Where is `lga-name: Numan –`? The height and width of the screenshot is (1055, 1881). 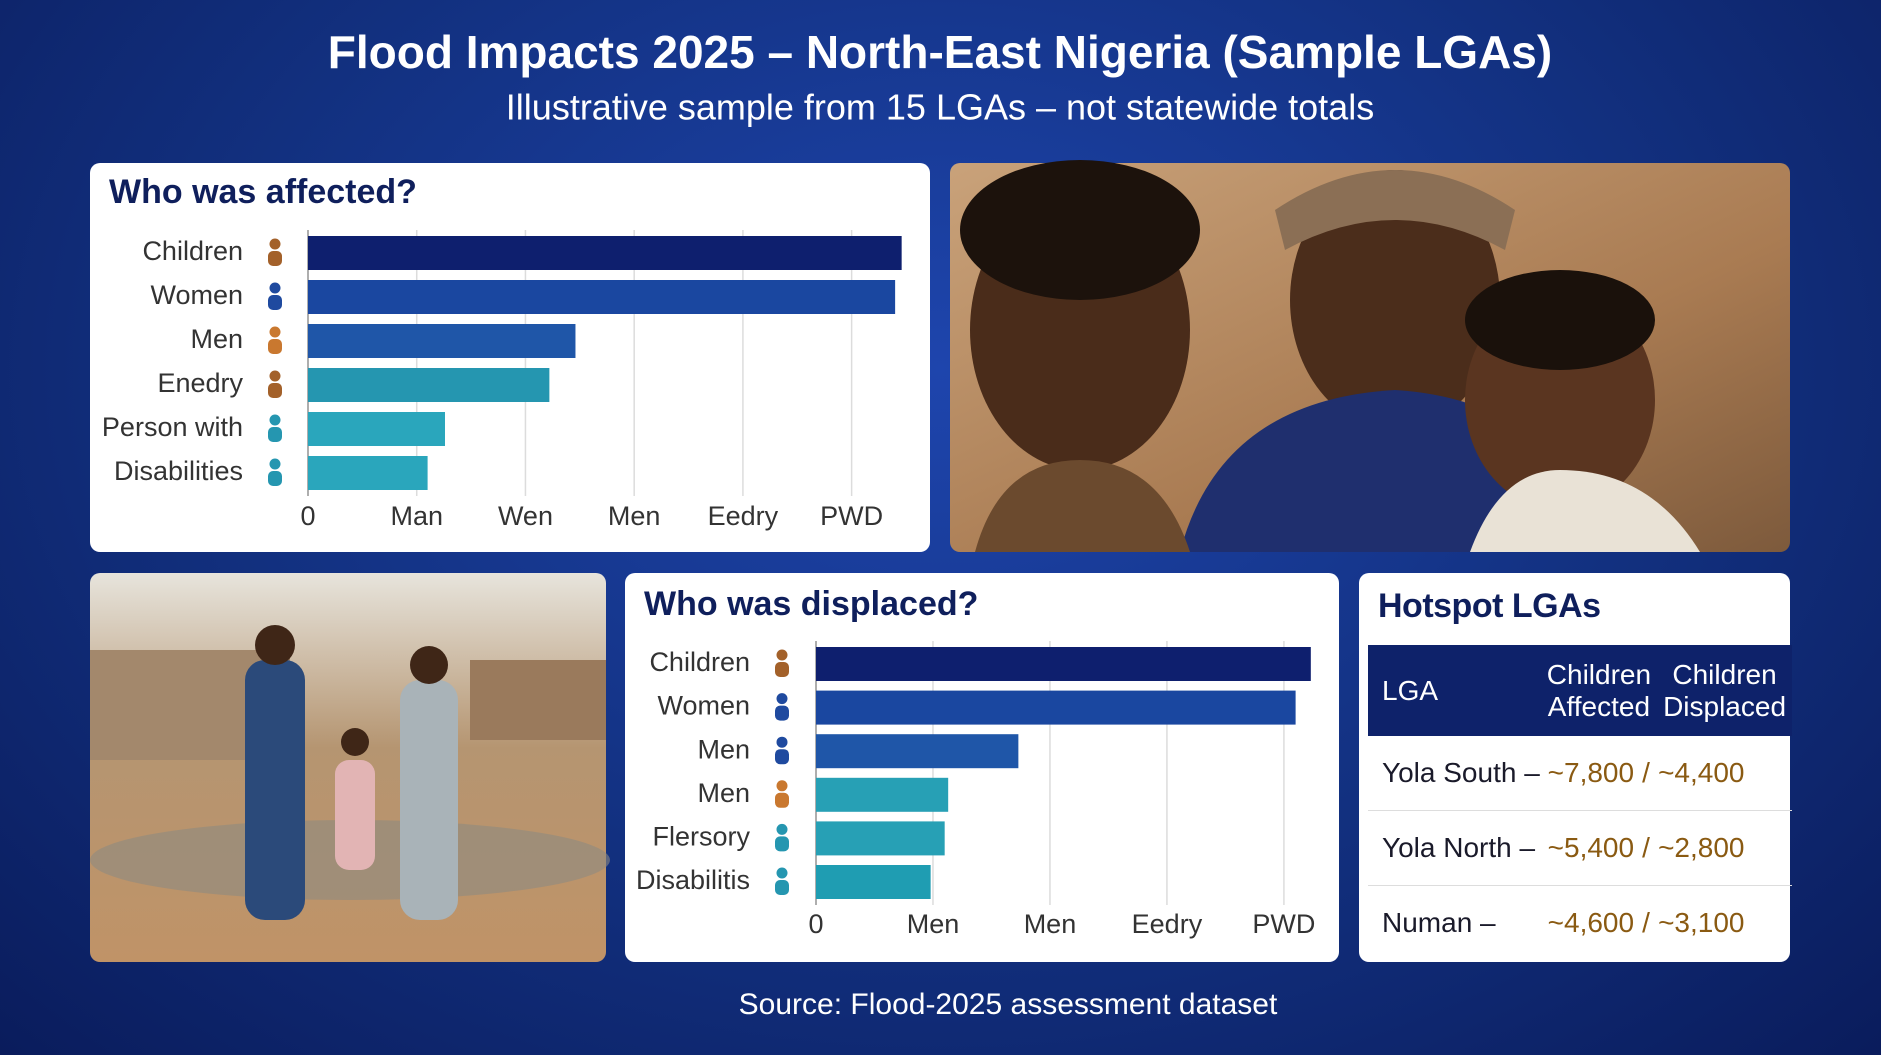
lga-name: Numan – is located at coordinates (1439, 922).